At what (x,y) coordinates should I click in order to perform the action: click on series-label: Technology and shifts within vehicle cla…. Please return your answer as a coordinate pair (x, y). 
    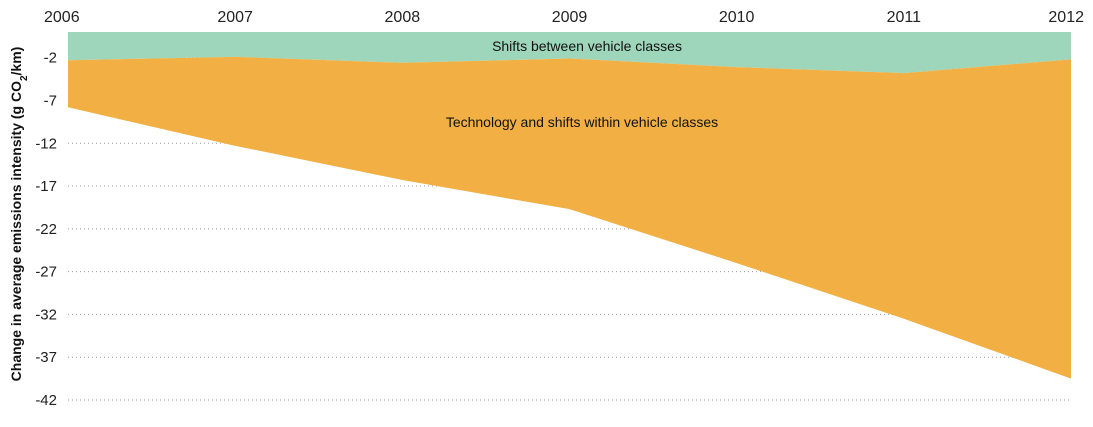
    Looking at the image, I should click on (582, 122).